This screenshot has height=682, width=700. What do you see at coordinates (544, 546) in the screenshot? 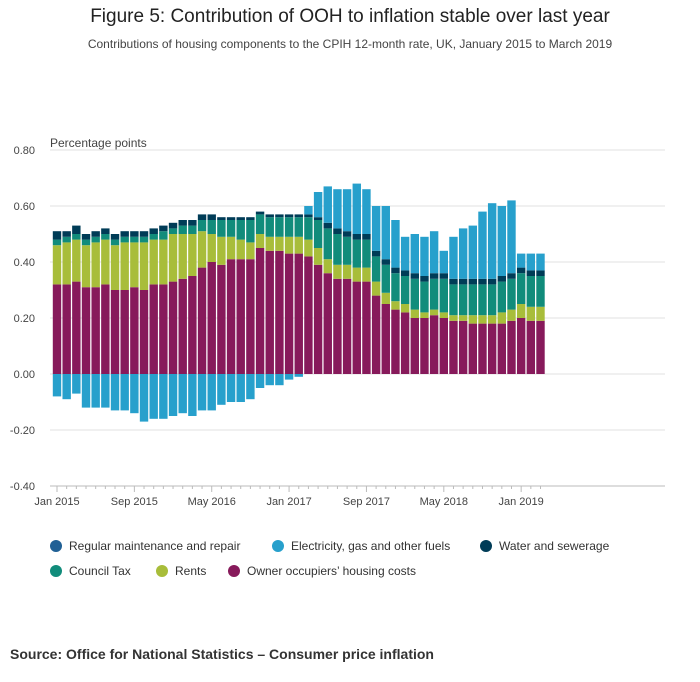
I see `legend-item-water: Water and sewerage` at bounding box center [544, 546].